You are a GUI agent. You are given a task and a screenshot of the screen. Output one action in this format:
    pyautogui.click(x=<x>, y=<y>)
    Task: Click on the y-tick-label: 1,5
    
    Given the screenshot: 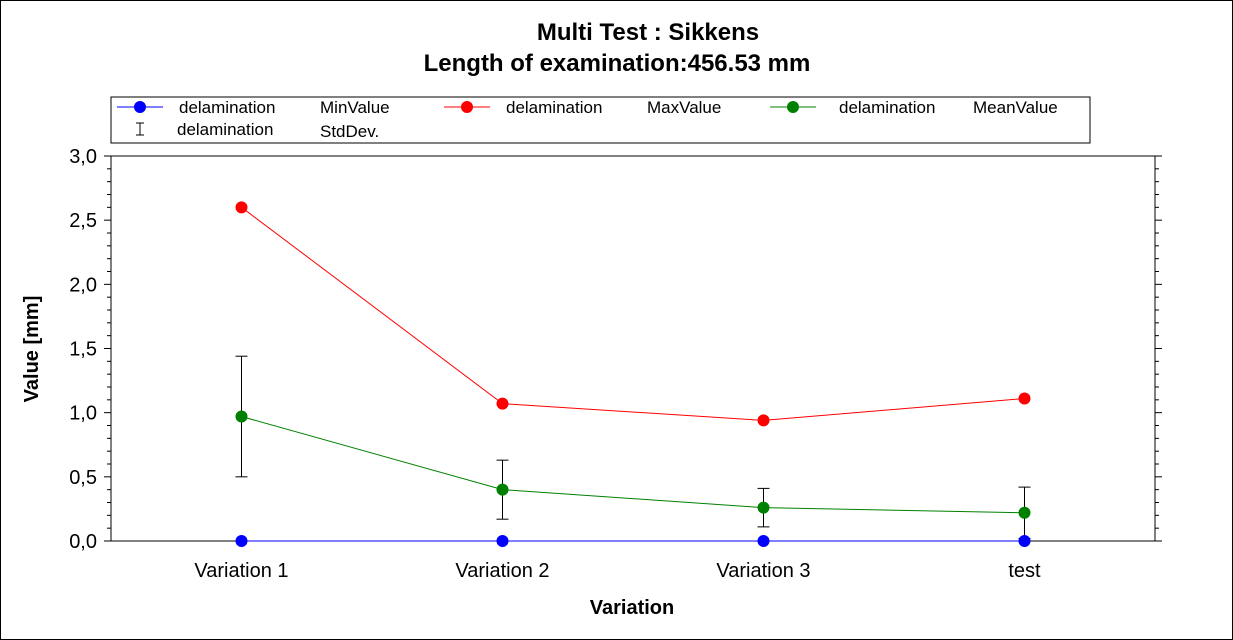 What is the action you would take?
    pyautogui.click(x=83, y=350)
    